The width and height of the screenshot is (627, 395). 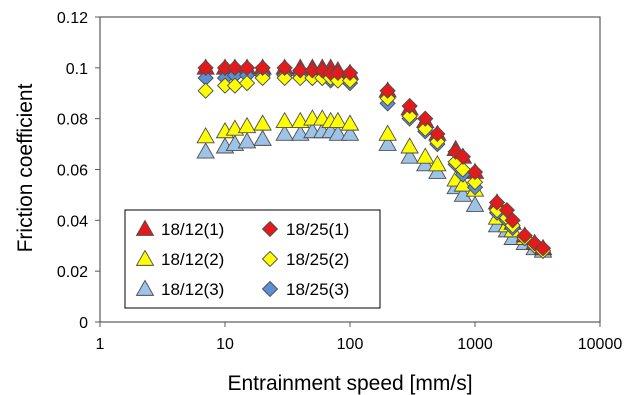 I want to click on x-axis-ticks: 1 10 100 1000 10000, so click(x=359, y=337).